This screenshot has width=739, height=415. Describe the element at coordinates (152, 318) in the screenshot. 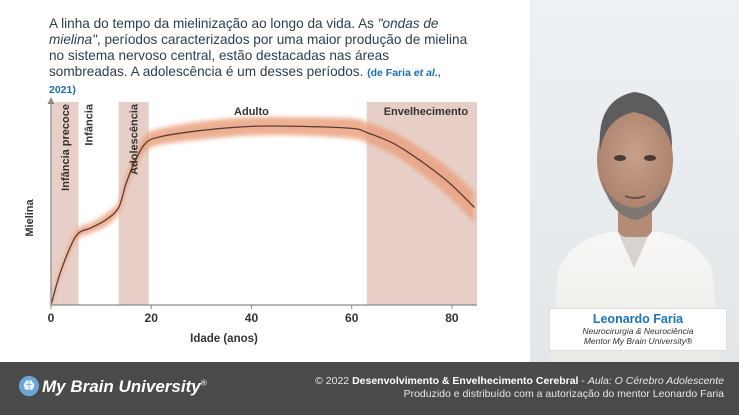

I see `x-tick-label-1: 20` at that location.